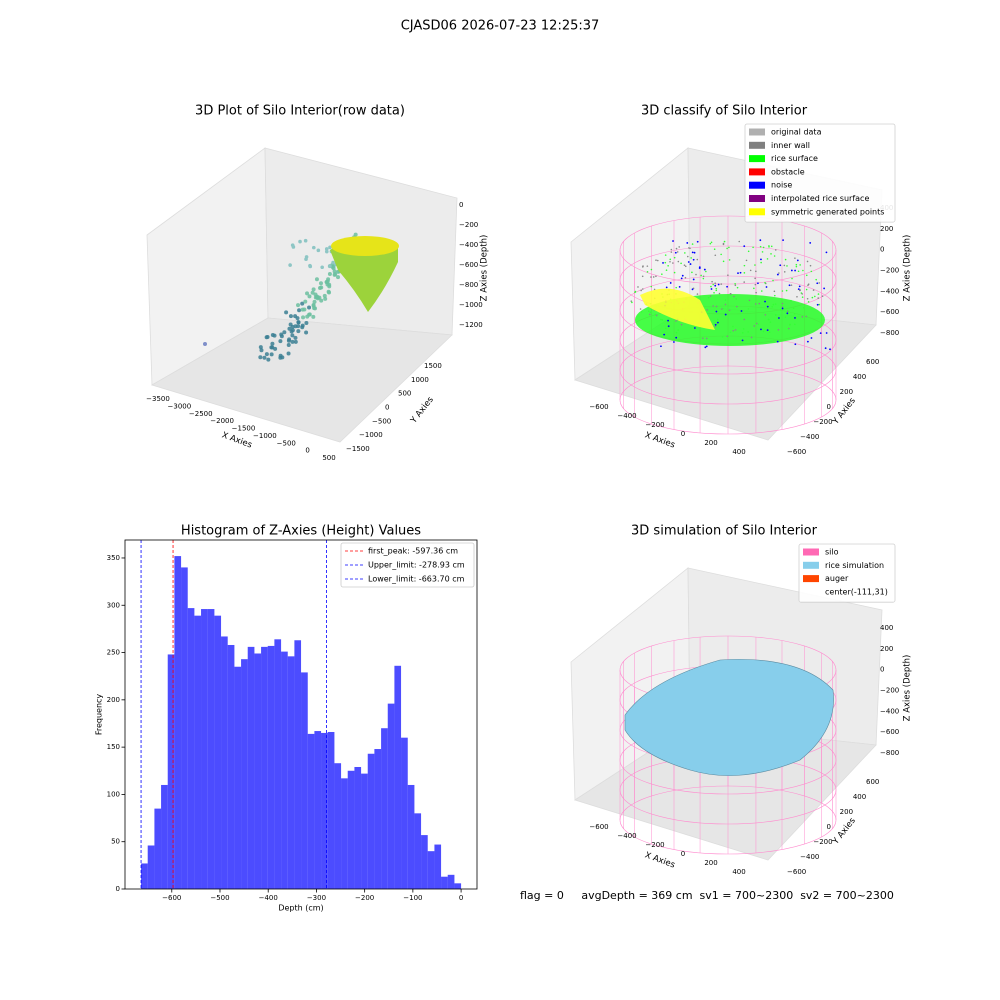 Image resolution: width=1000 pixels, height=1000 pixels. Describe the element at coordinates (856, 591) in the screenshot. I see `legend-label: center(-111,31)` at that location.